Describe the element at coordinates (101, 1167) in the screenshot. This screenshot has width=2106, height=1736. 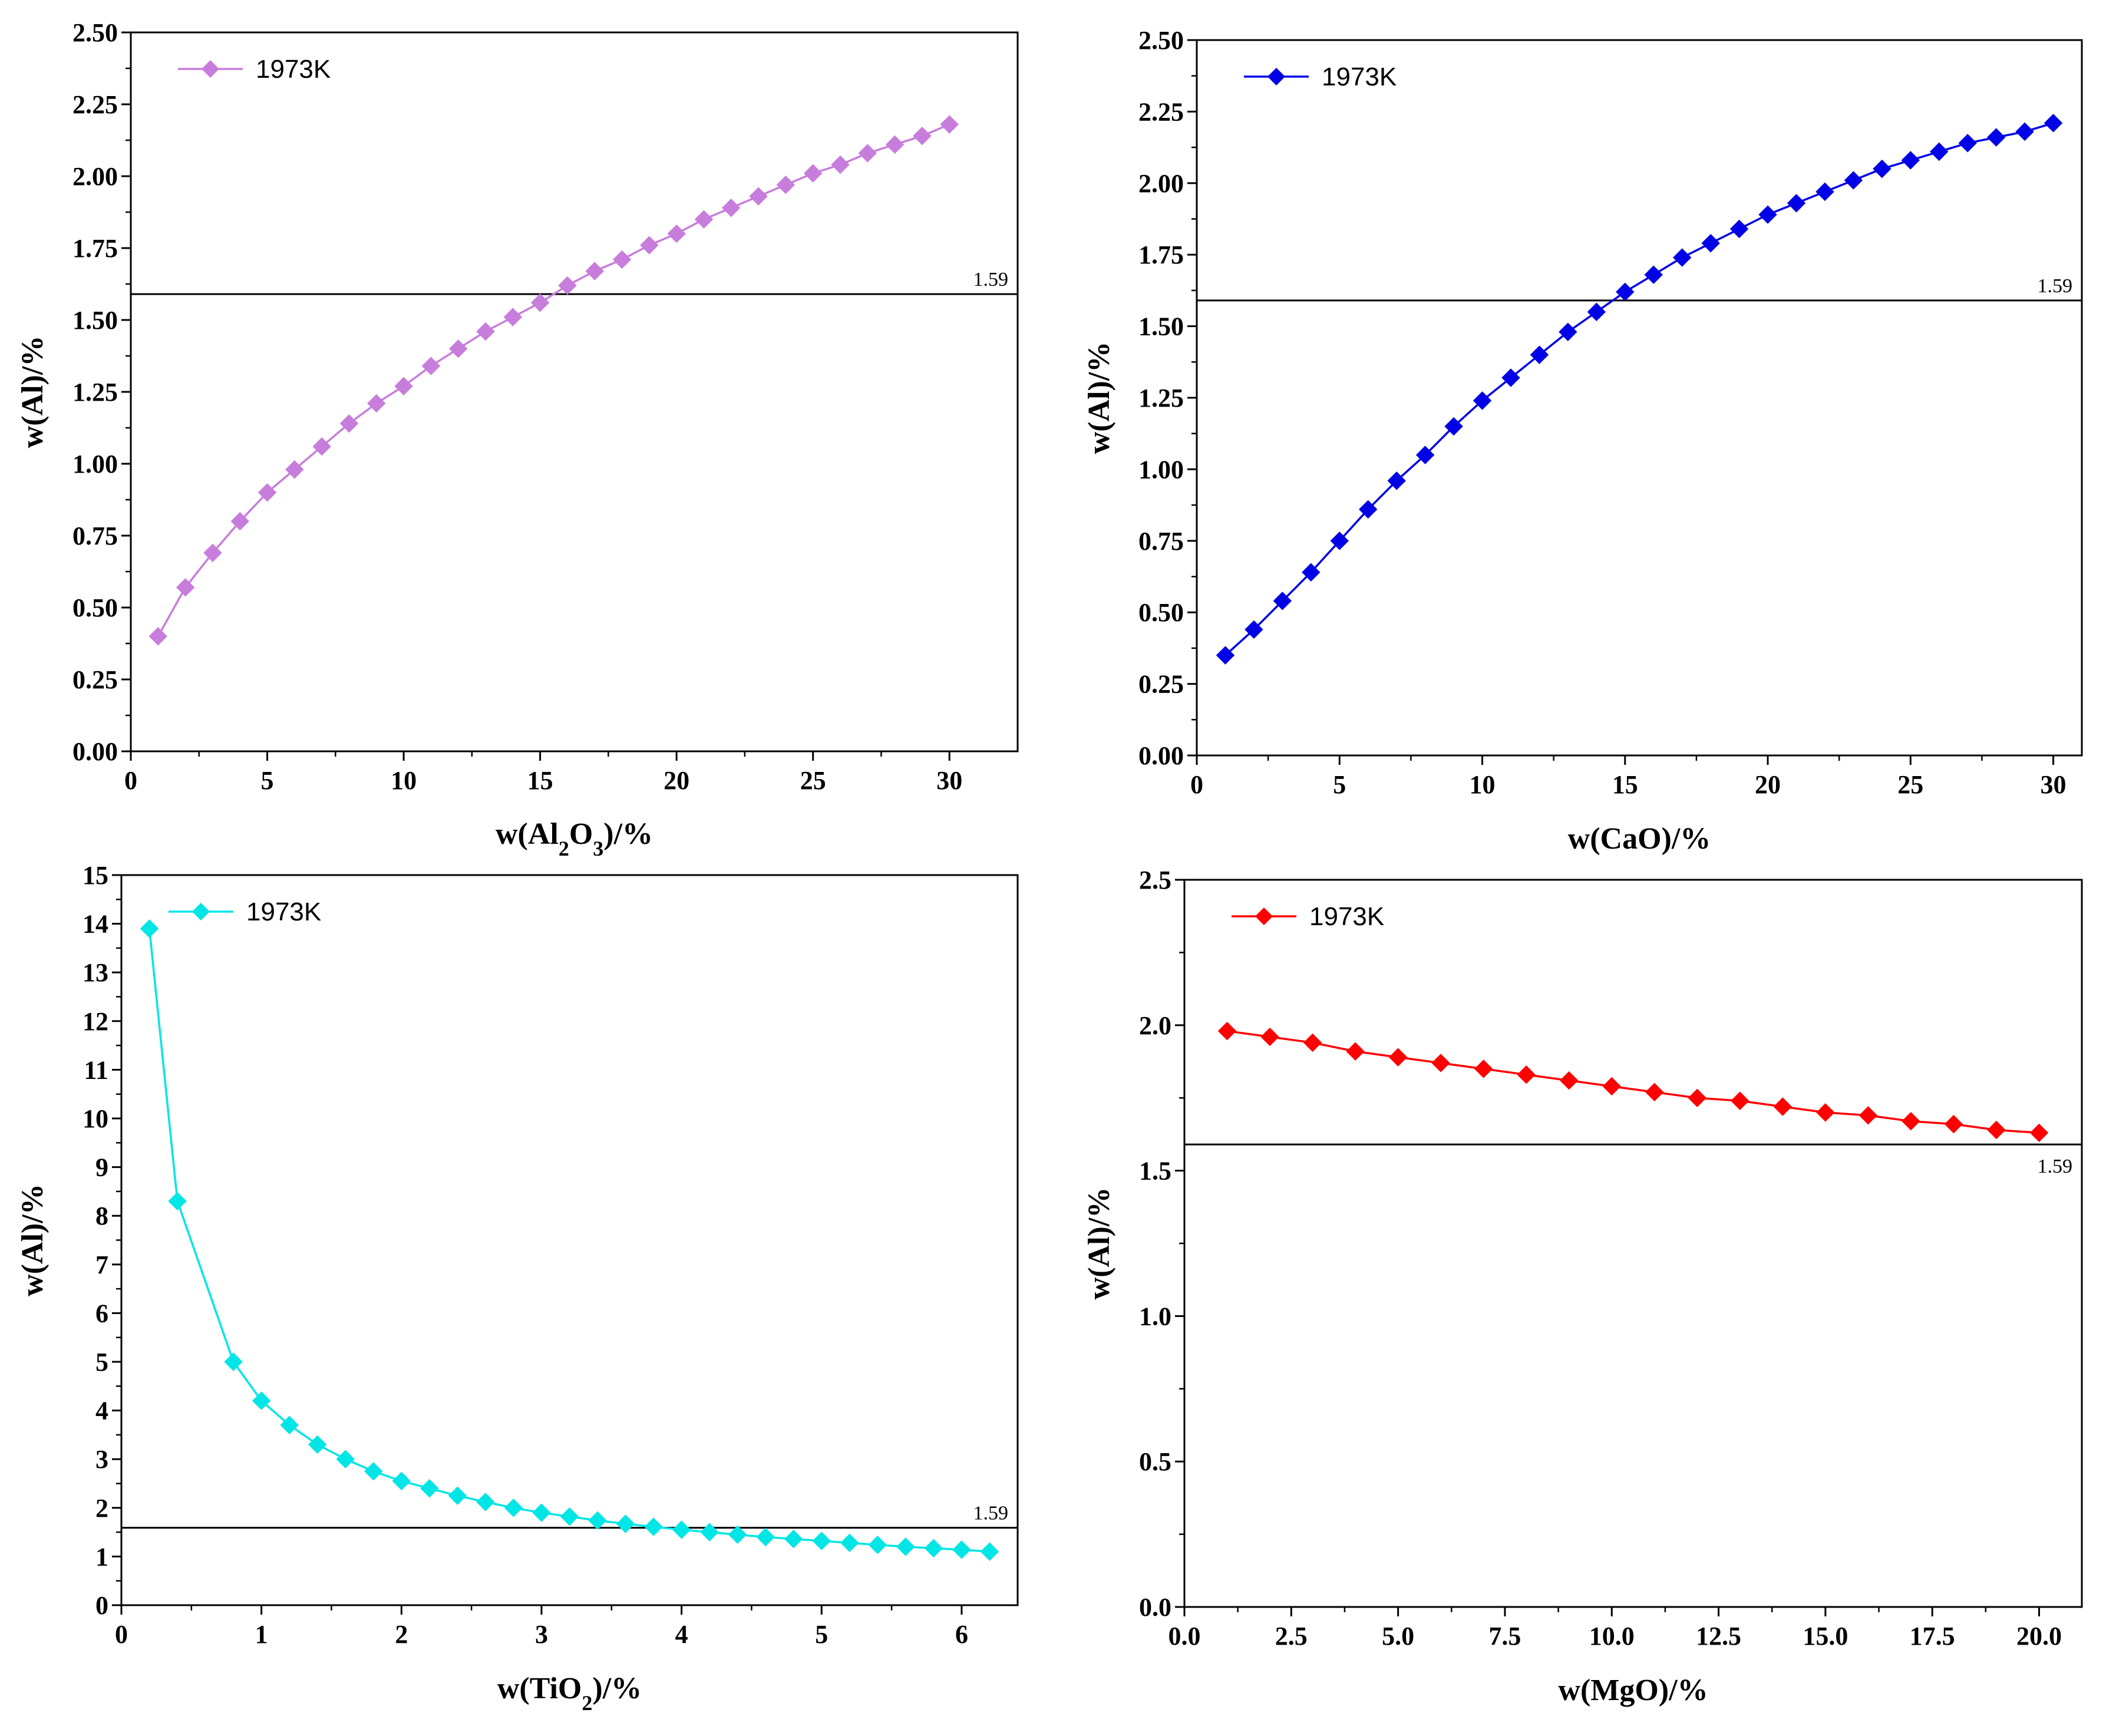
I see `y-tick-label: 9` at that location.